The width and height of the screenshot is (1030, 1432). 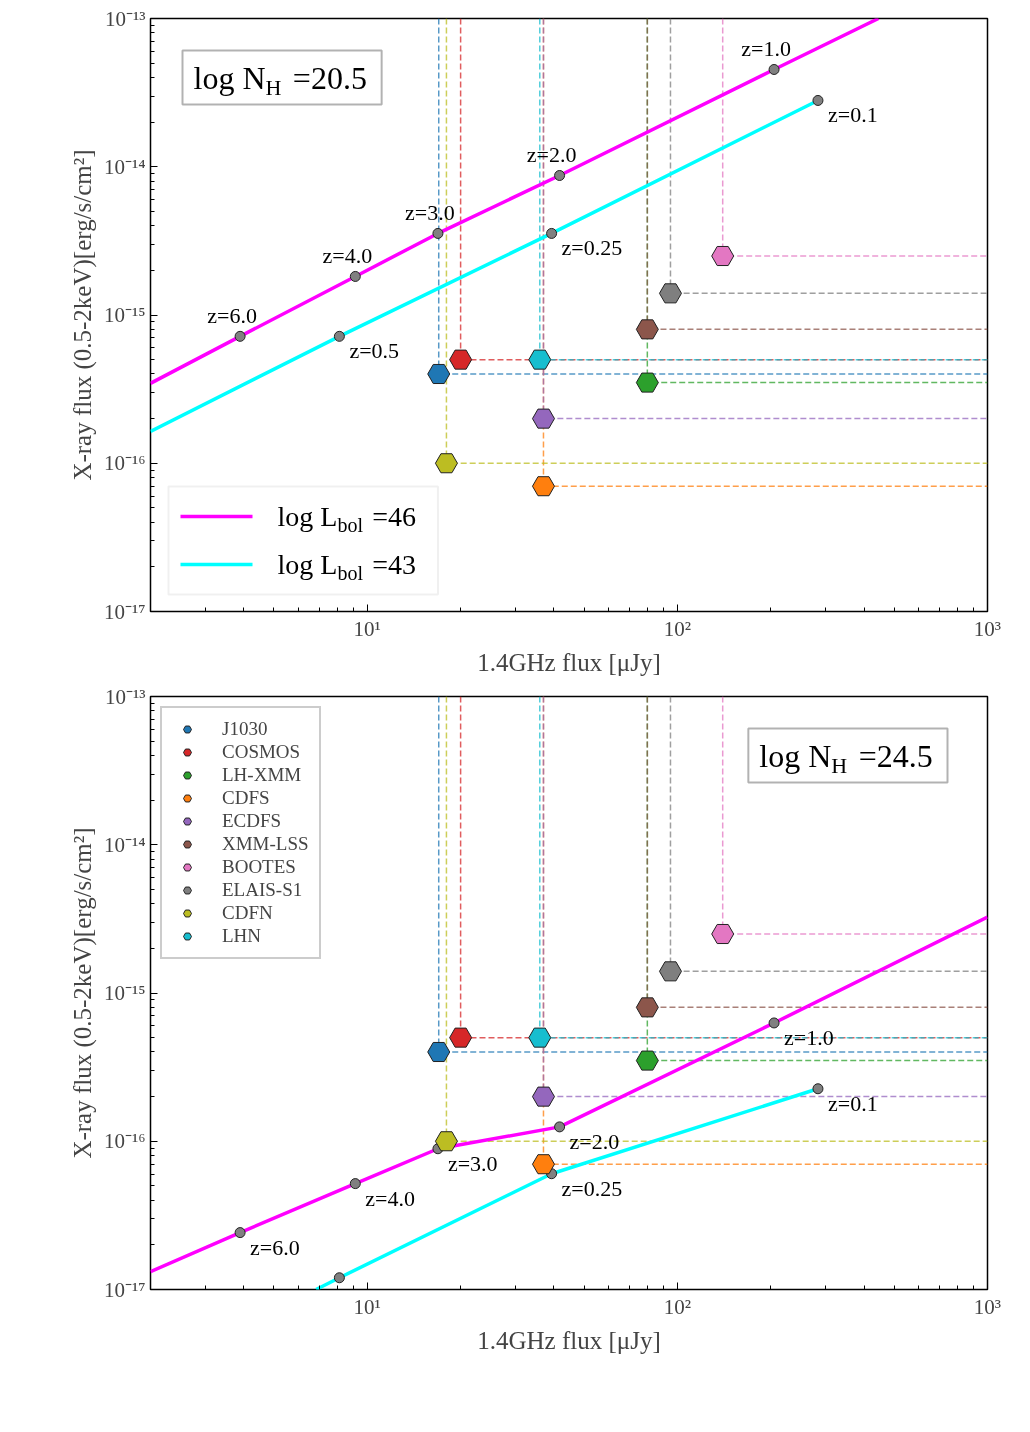 I want to click on legend-label: CDFS, so click(x=246, y=798).